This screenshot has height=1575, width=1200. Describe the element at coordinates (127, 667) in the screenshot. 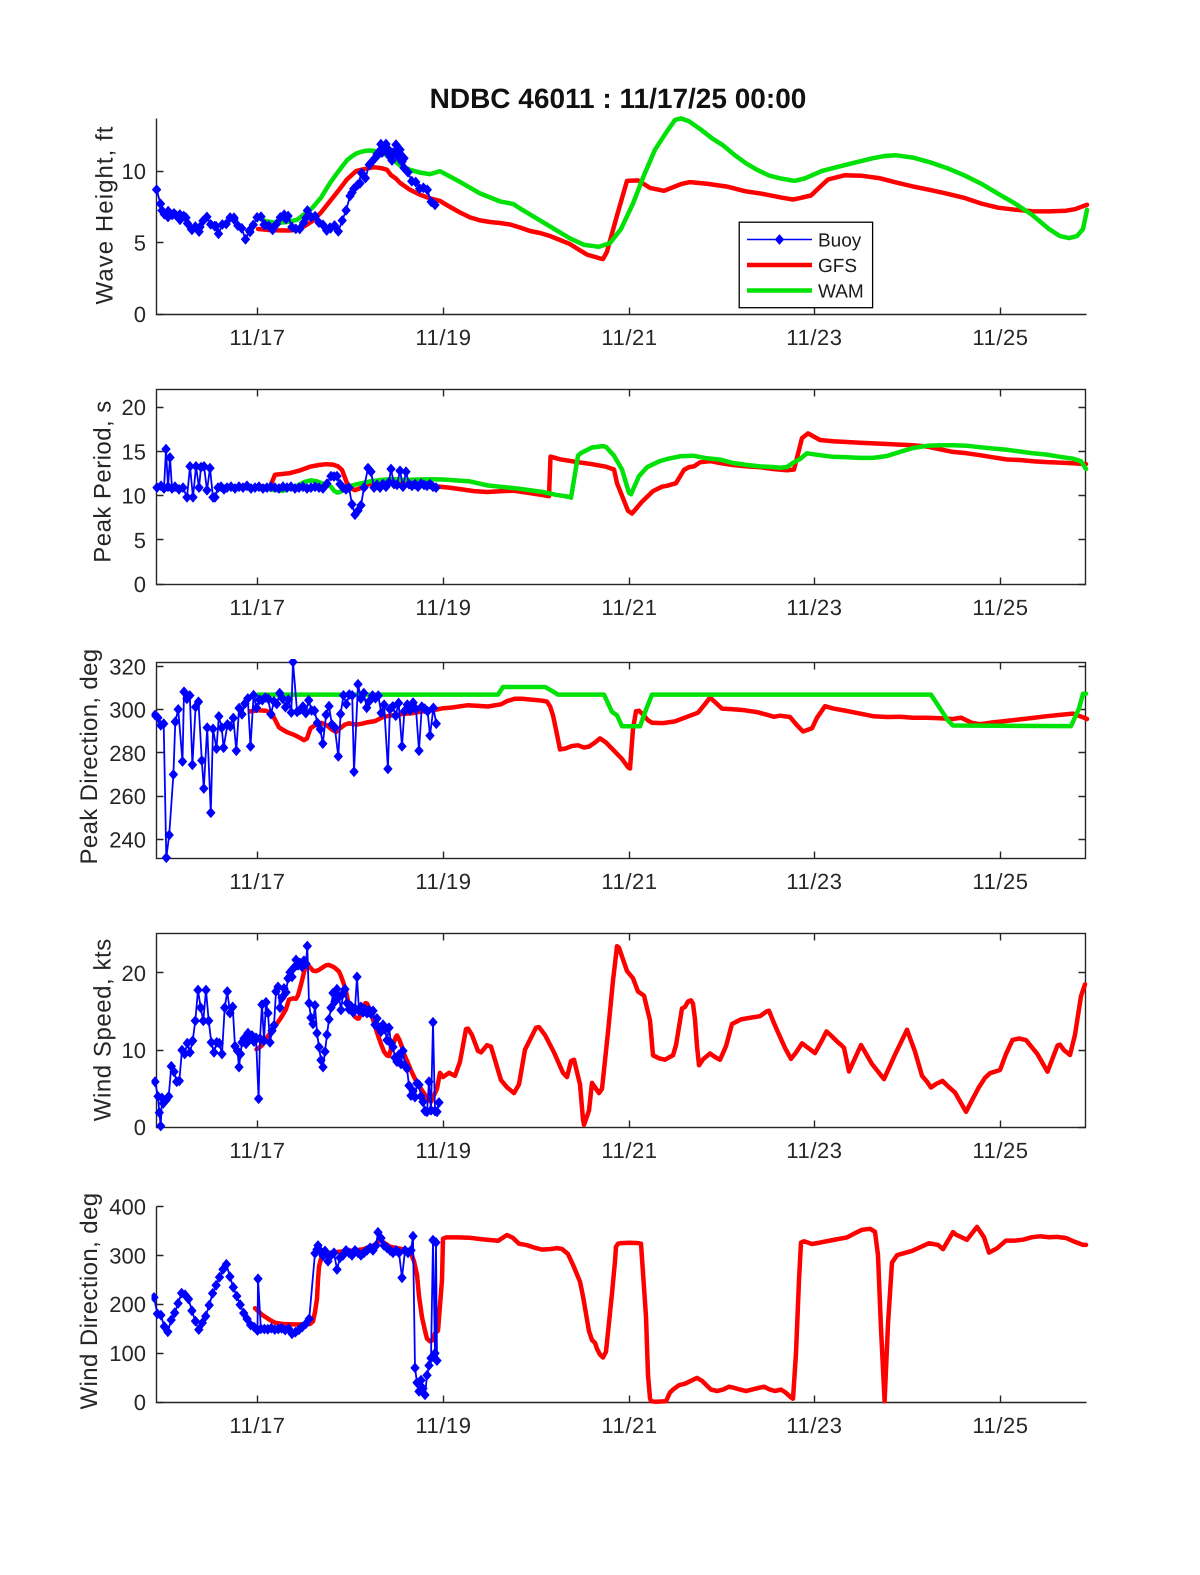

I see `svg-text: 320` at that location.